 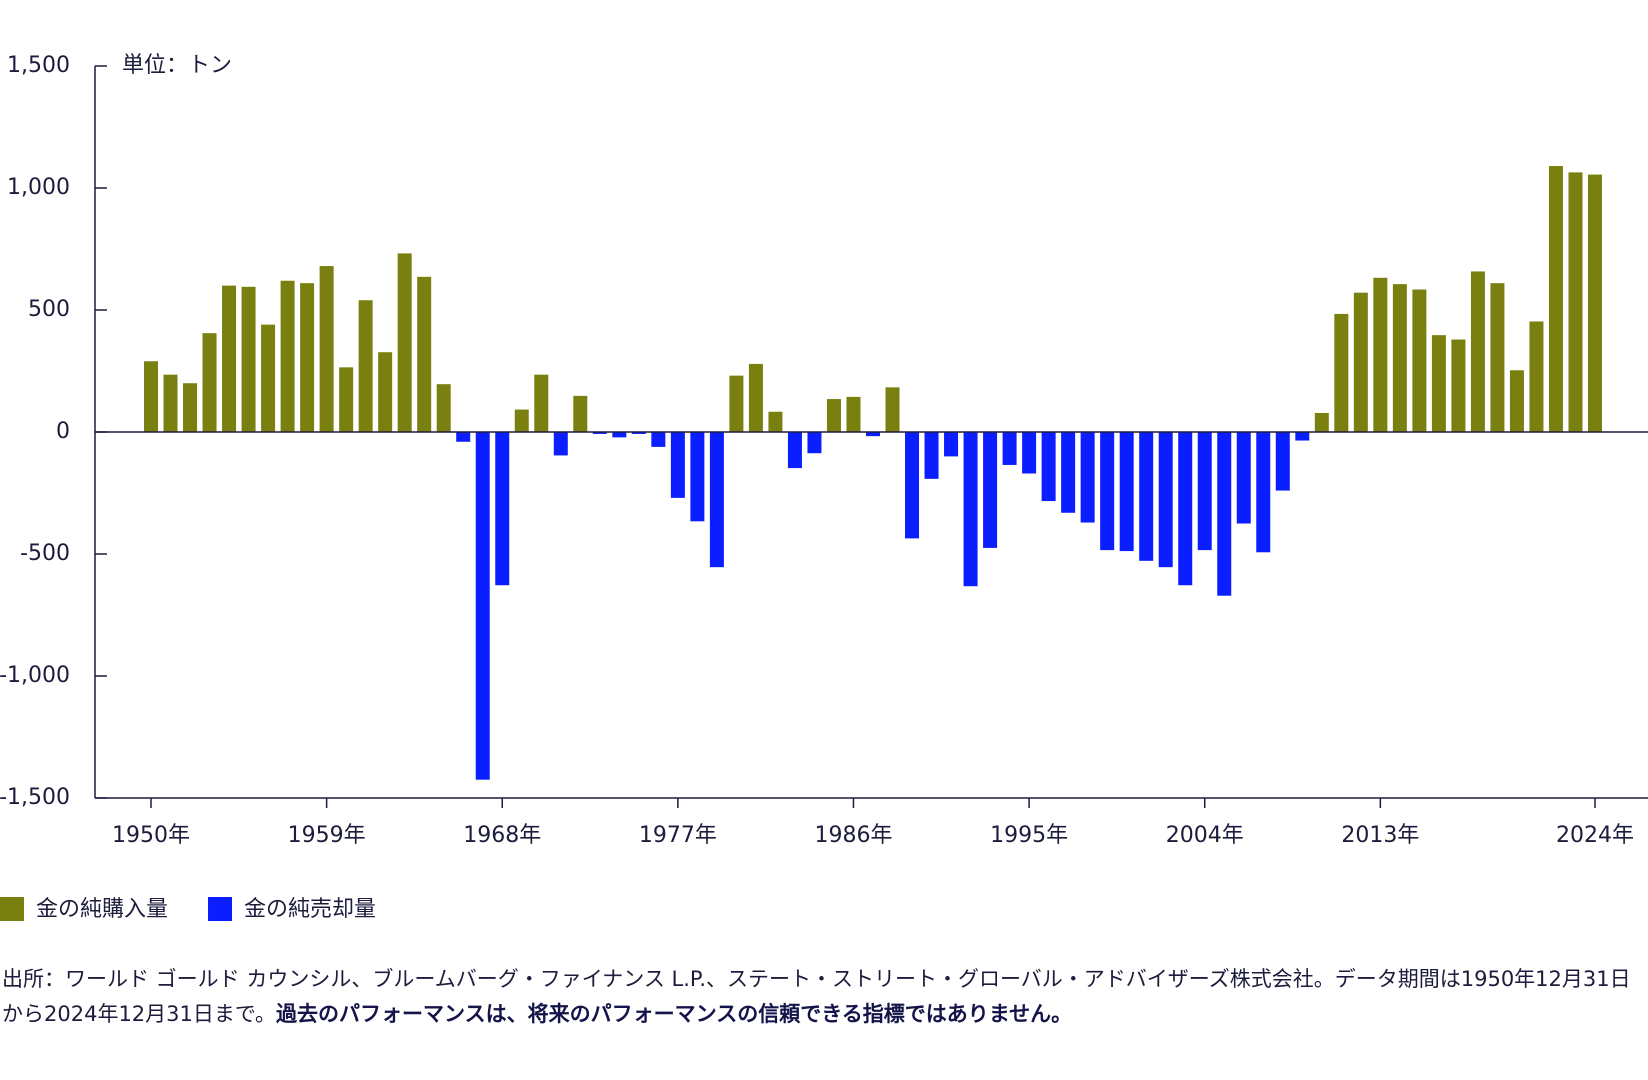 I want to click on x-tick-label: 1995年, so click(x=1029, y=835).